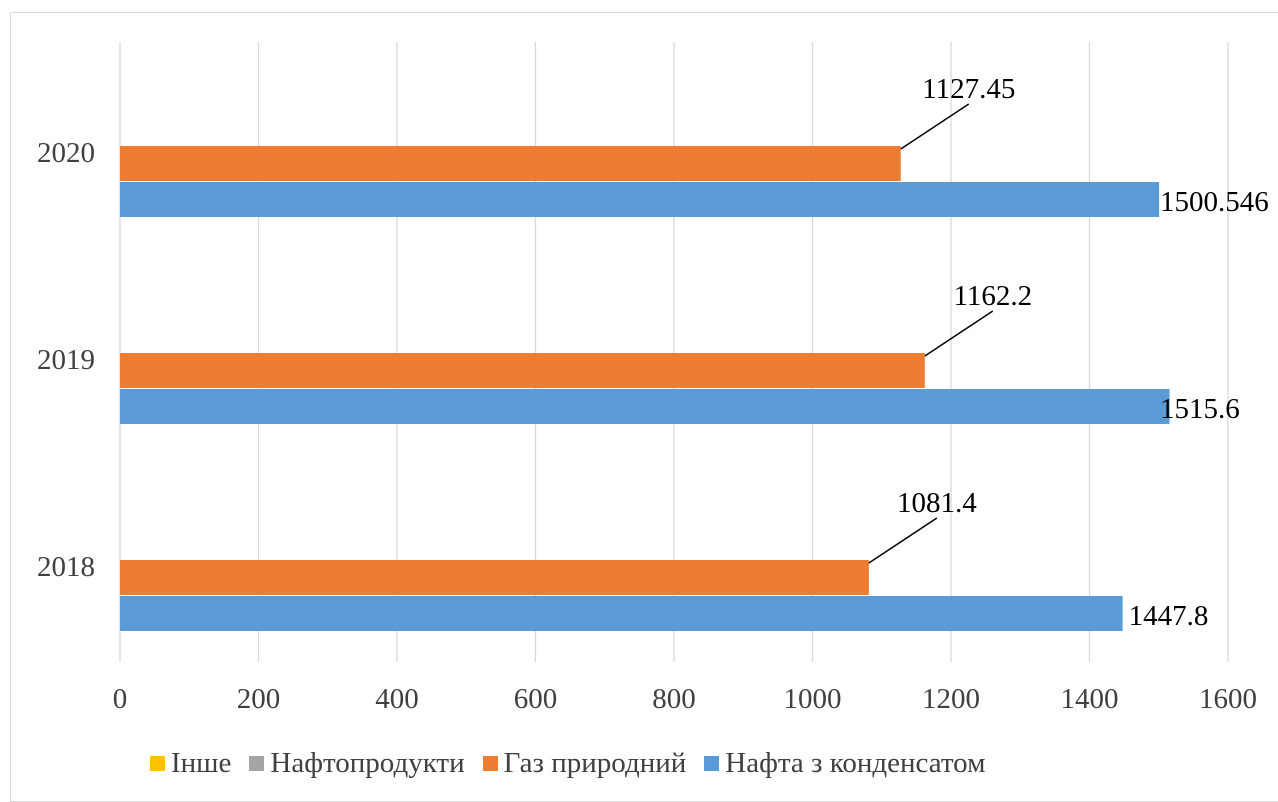 Image resolution: width=1278 pixels, height=802 pixels. I want to click on legend-item-1: Нафтопродукти, so click(357, 763).